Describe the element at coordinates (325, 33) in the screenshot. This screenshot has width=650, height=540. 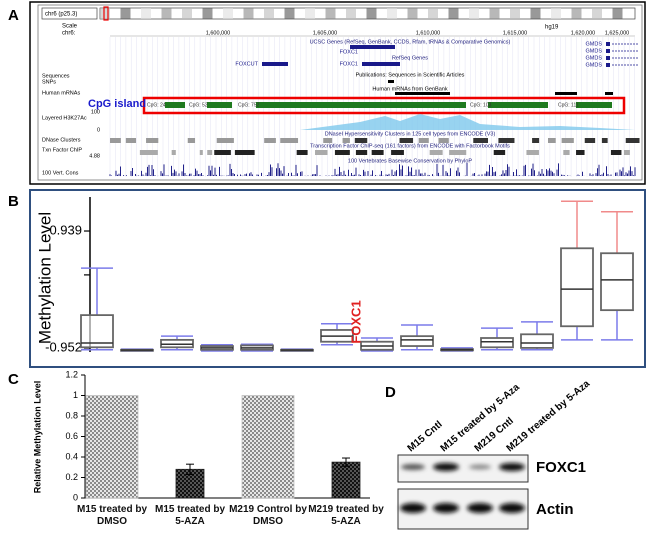
I see `coordinate-label: 1,605,000` at that location.